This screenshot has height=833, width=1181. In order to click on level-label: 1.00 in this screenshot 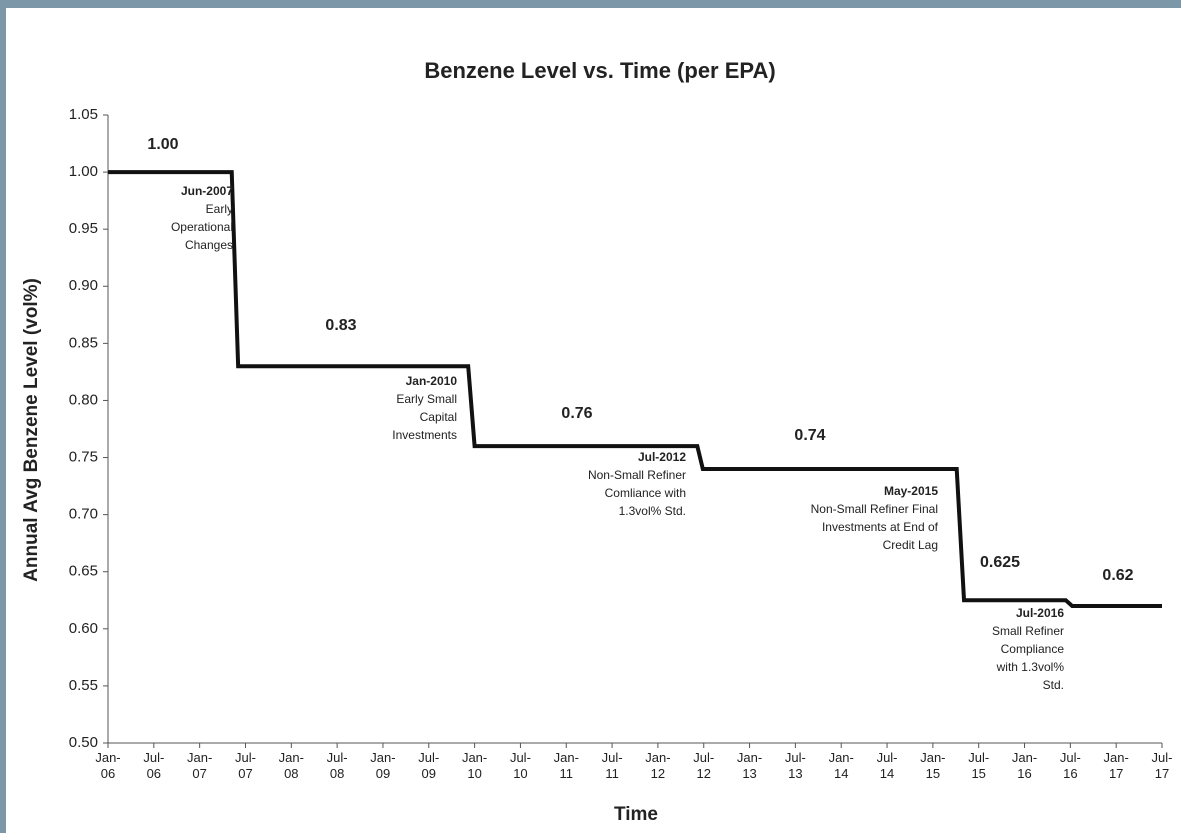, I will do `click(162, 144)`.